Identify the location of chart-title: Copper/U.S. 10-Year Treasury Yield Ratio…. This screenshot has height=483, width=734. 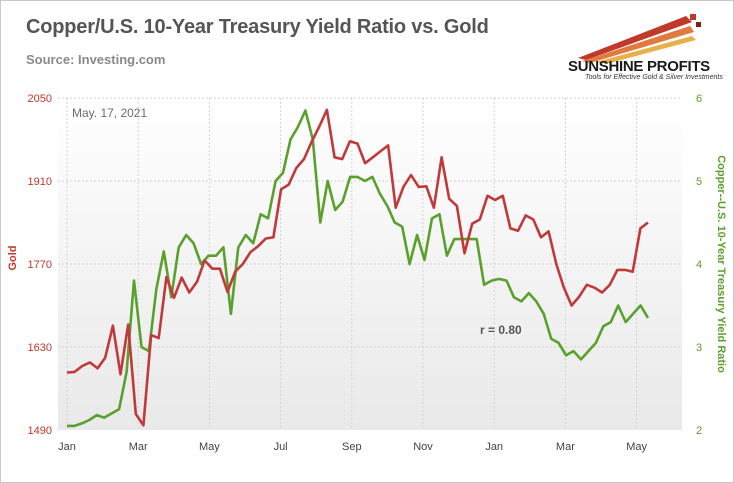
(257, 27).